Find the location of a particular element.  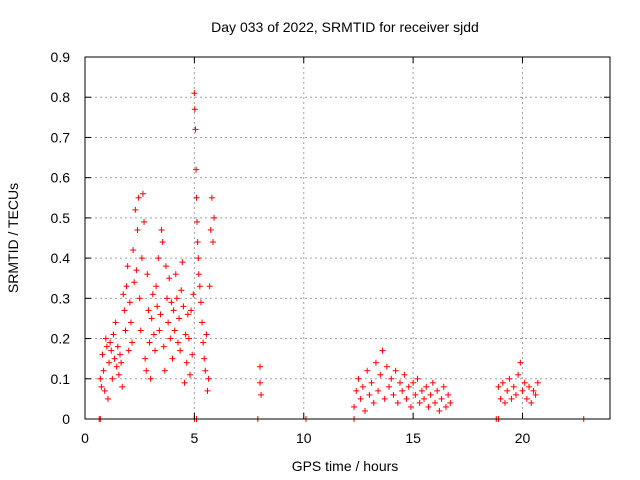

x-tick-label: 5 is located at coordinates (194, 438).